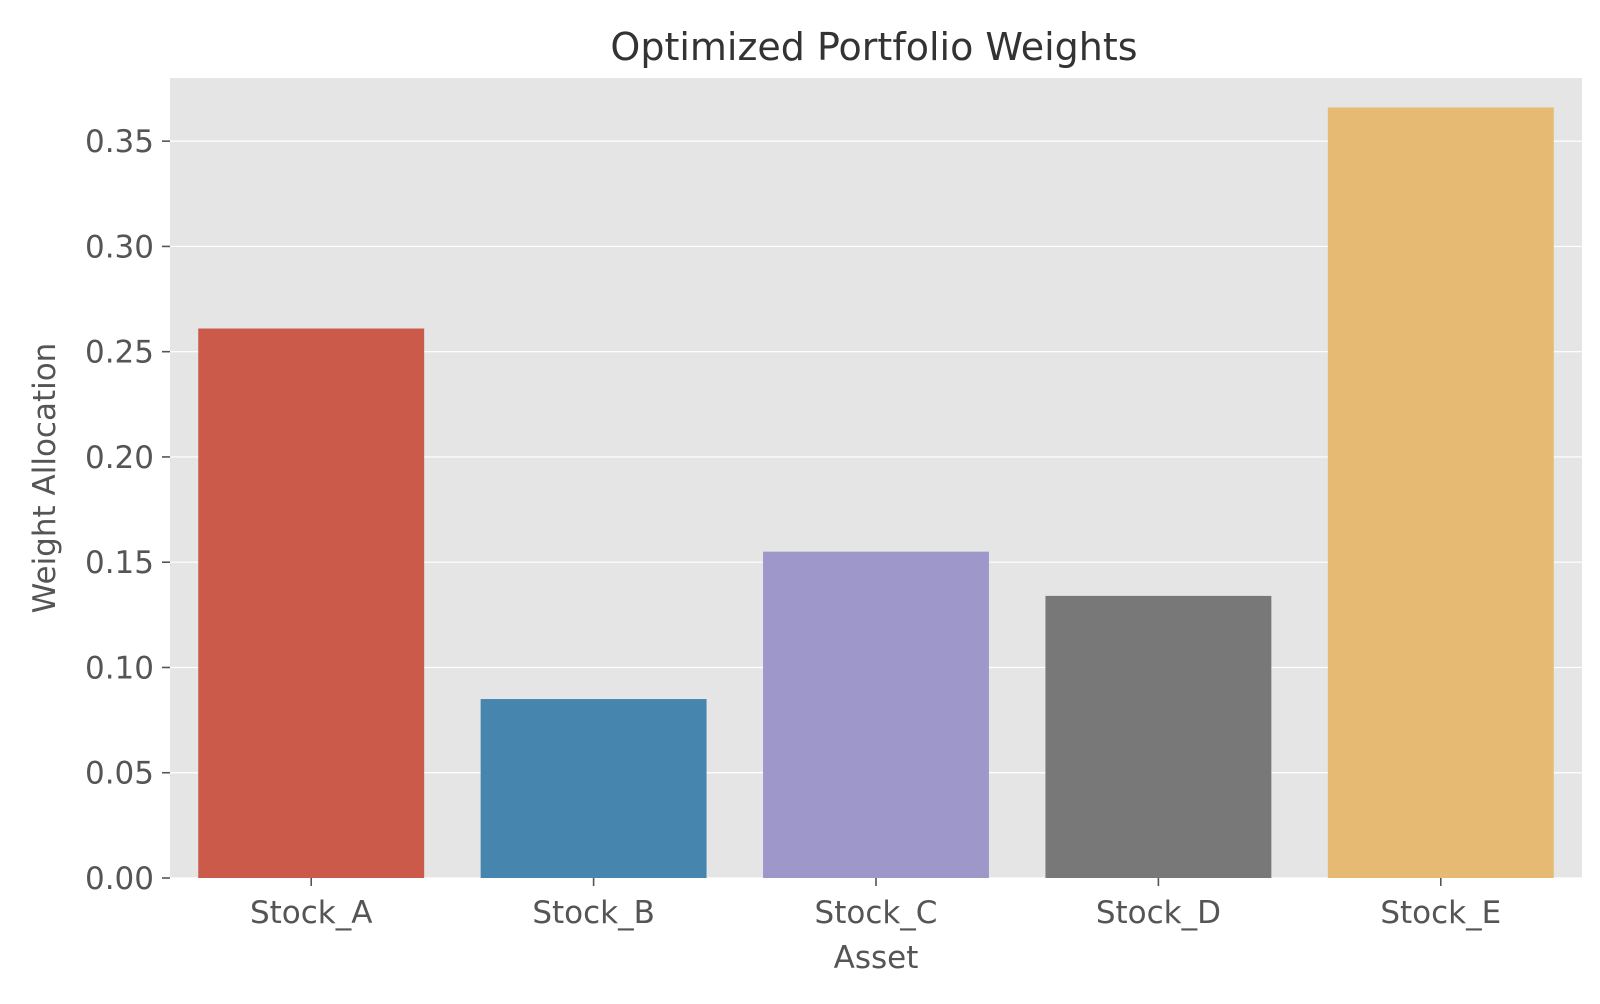  What do you see at coordinates (119, 142) in the screenshot?
I see `y-tick-label: 0.35` at bounding box center [119, 142].